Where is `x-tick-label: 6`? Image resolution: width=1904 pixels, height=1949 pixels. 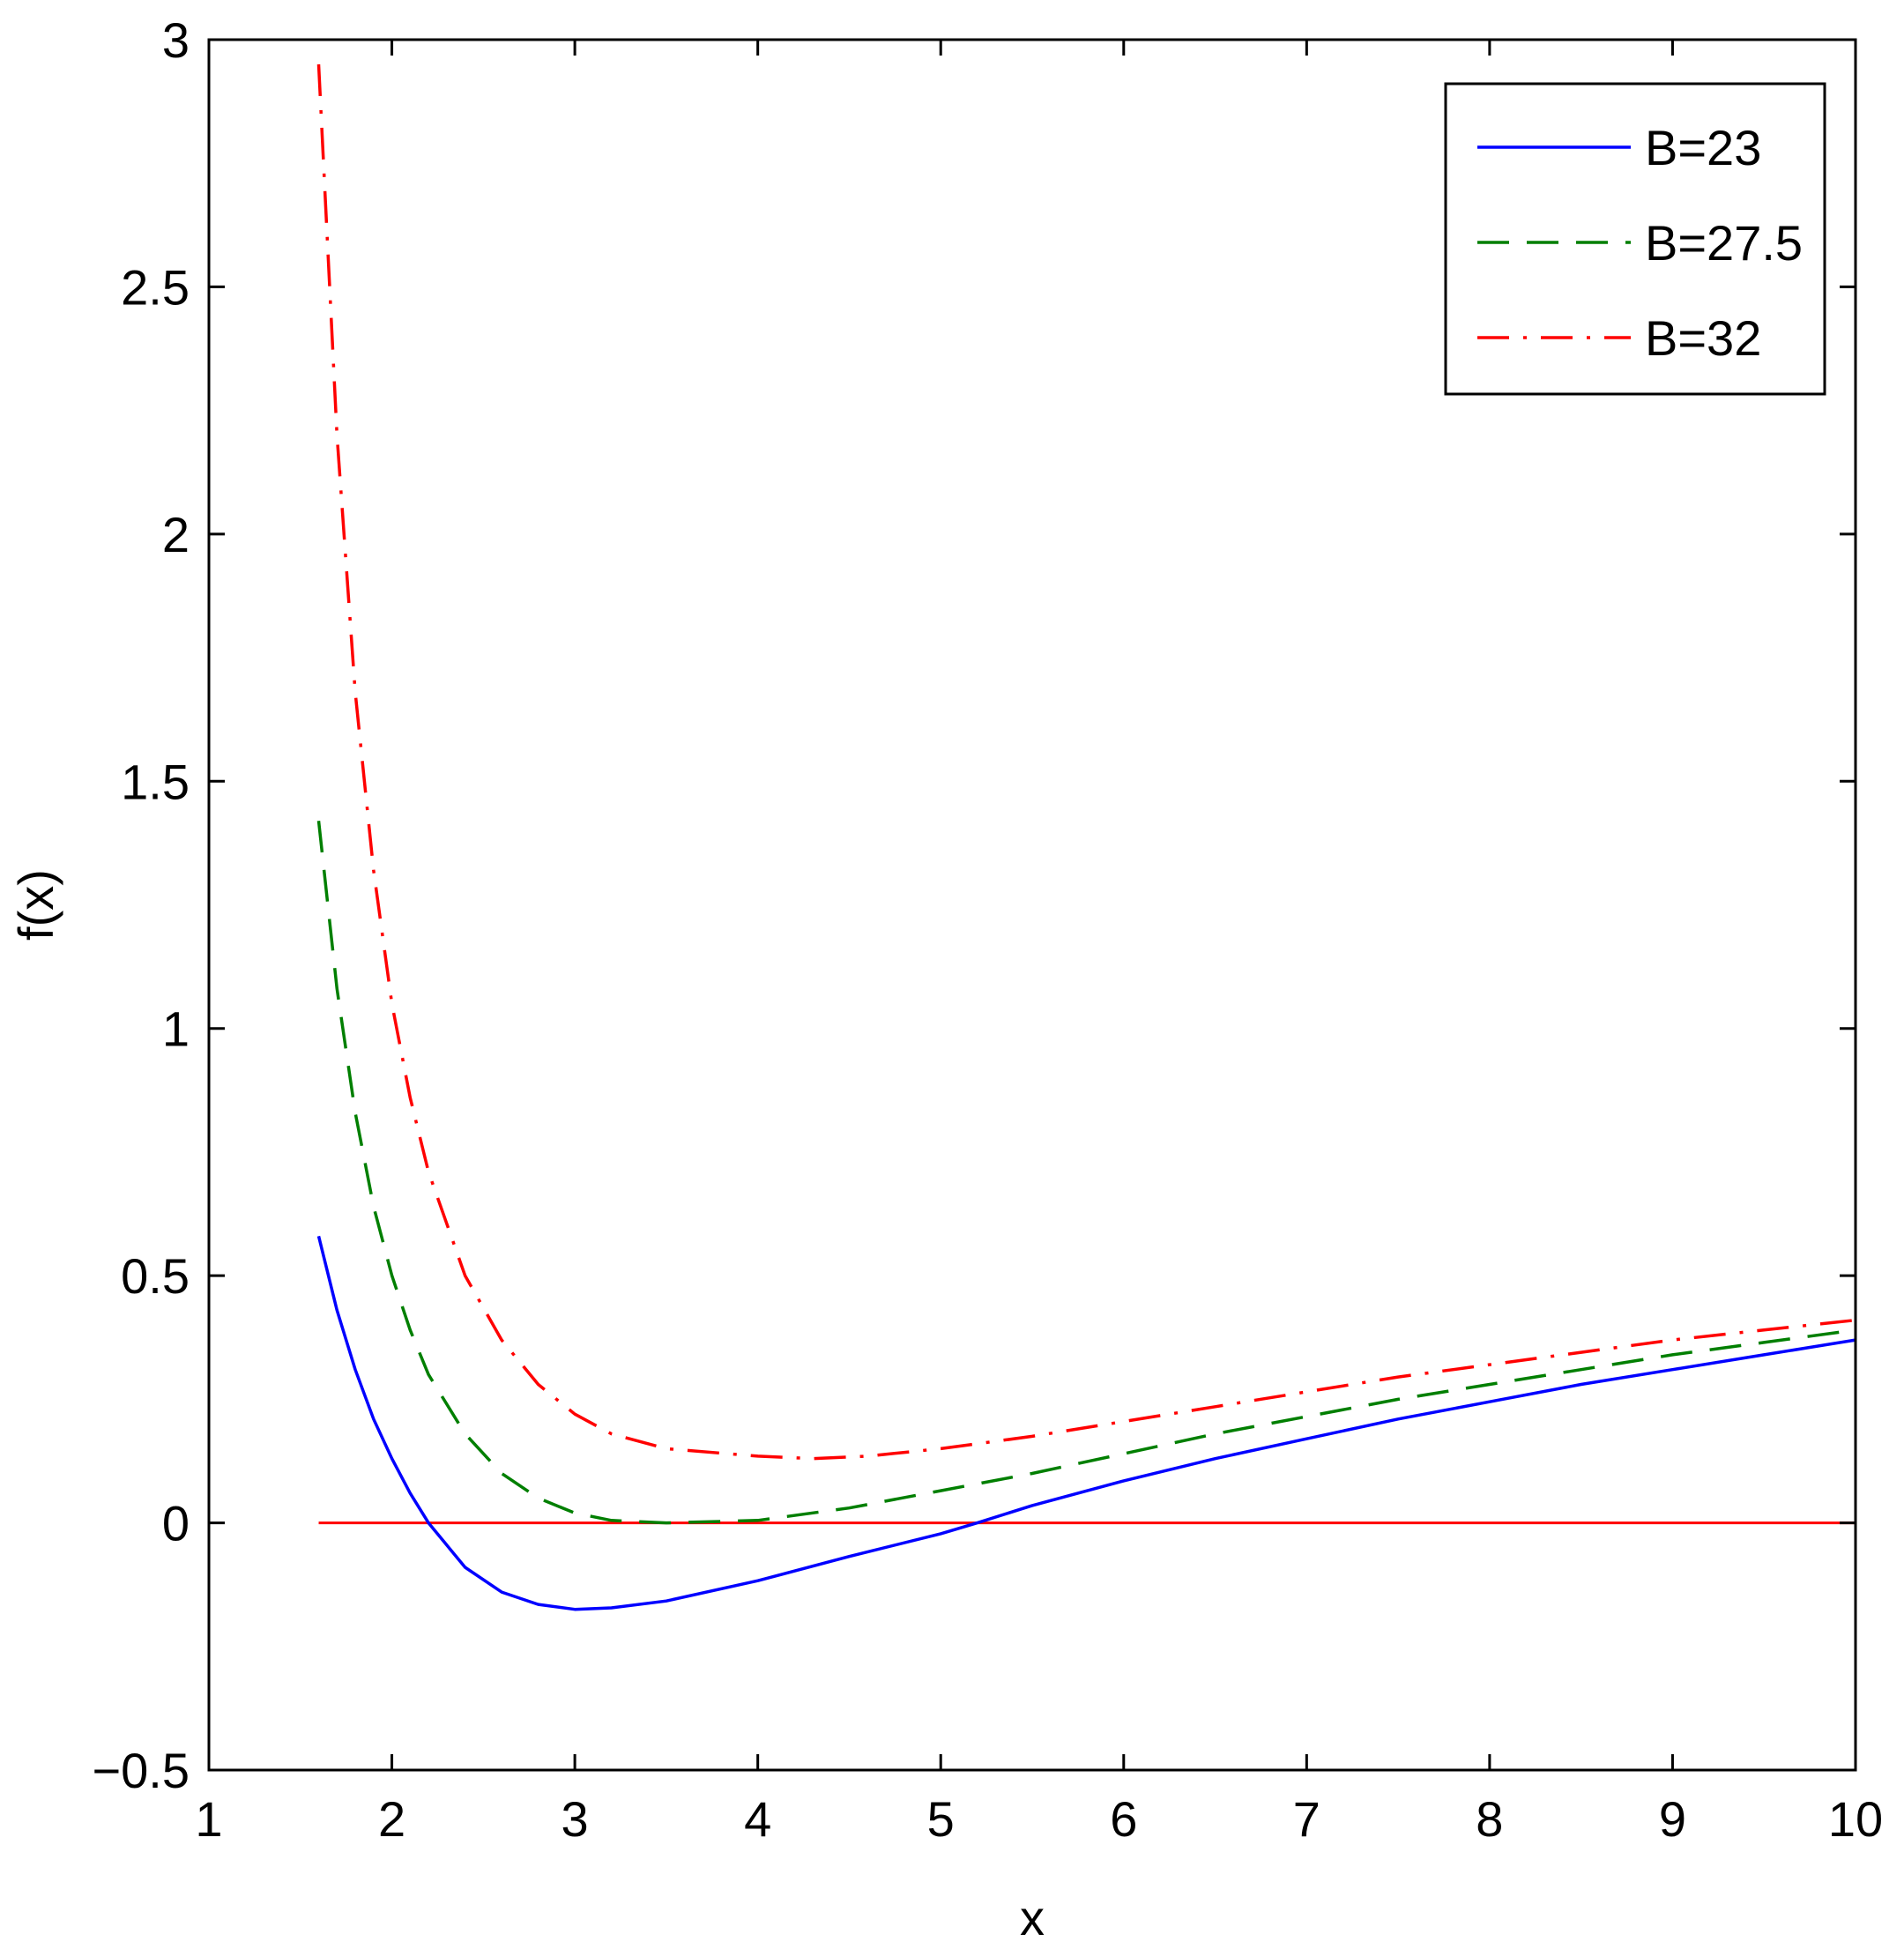 x-tick-label: 6 is located at coordinates (1123, 1819).